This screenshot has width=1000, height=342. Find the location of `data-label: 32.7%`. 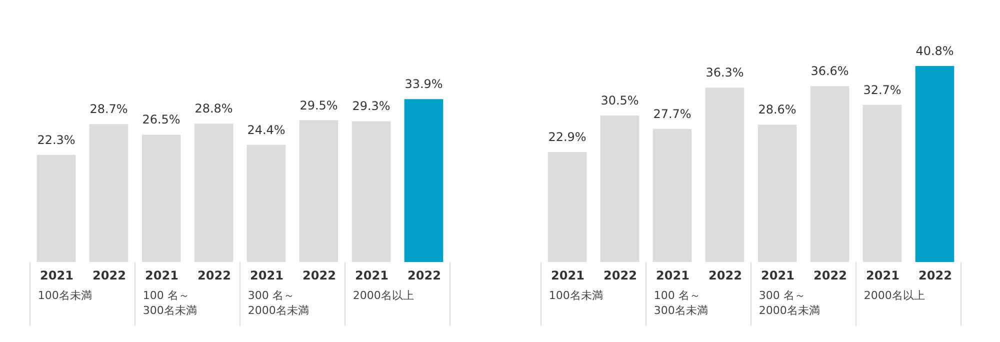

data-label: 32.7% is located at coordinates (882, 89).